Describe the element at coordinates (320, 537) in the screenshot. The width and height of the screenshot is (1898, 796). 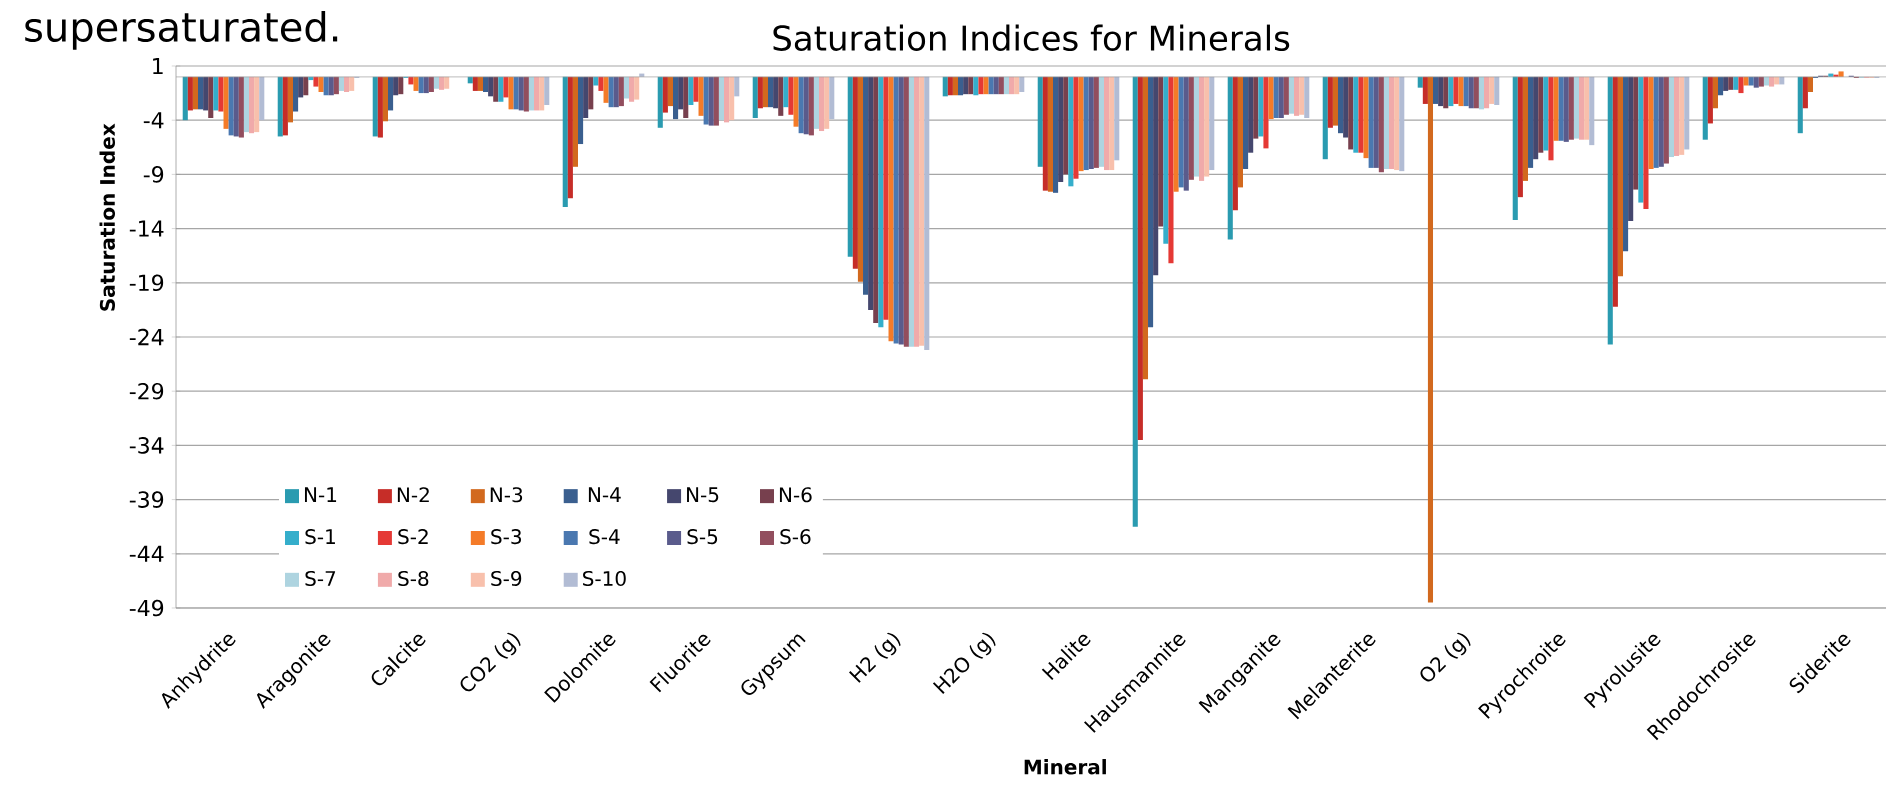
I see `legend-label: S-1` at that location.